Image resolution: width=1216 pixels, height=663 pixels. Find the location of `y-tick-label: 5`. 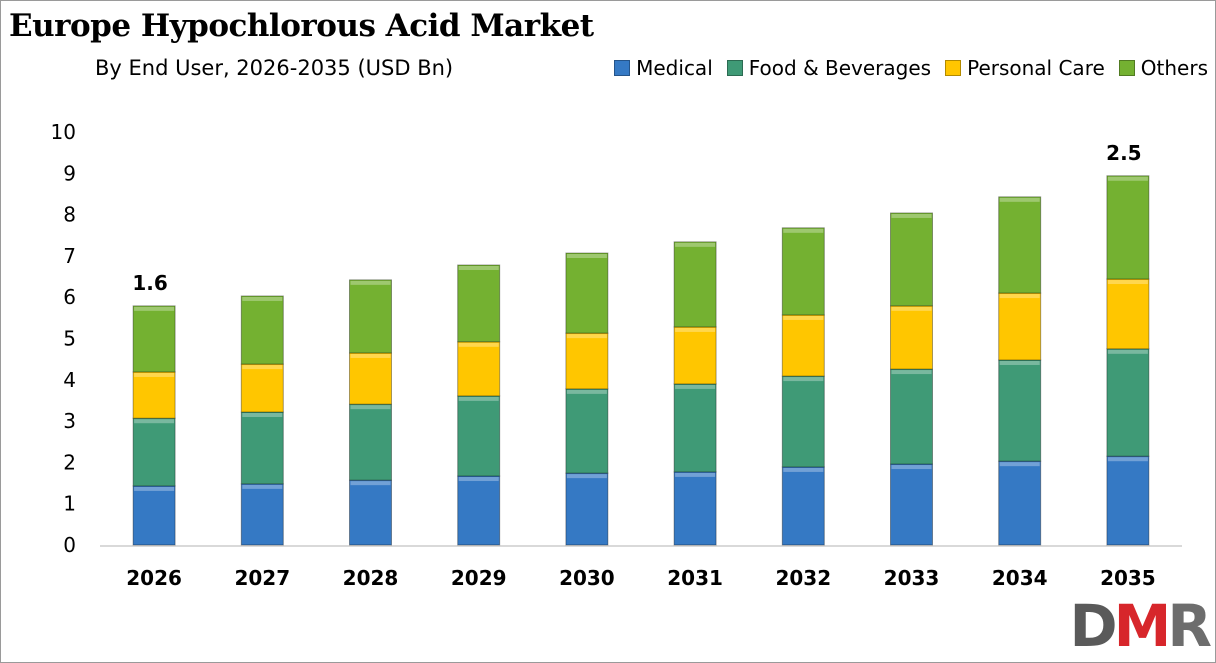

y-tick-label: 5 is located at coordinates (69, 339).